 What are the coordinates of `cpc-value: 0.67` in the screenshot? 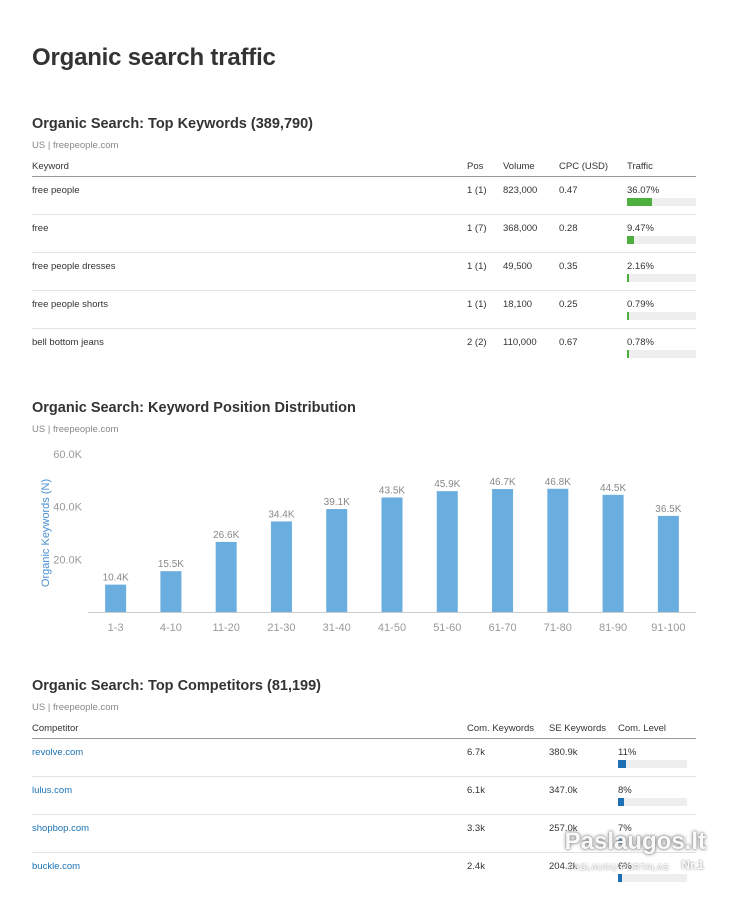 It's located at (568, 342).